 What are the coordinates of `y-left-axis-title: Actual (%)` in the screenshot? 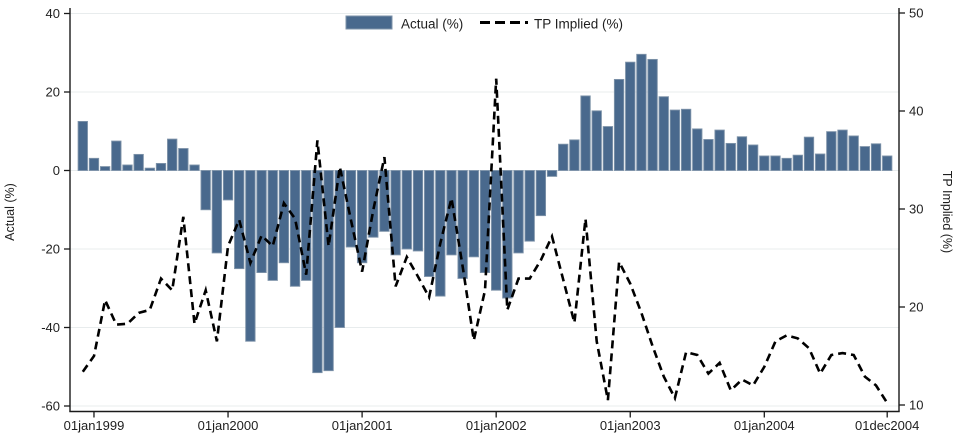 It's located at (10, 212).